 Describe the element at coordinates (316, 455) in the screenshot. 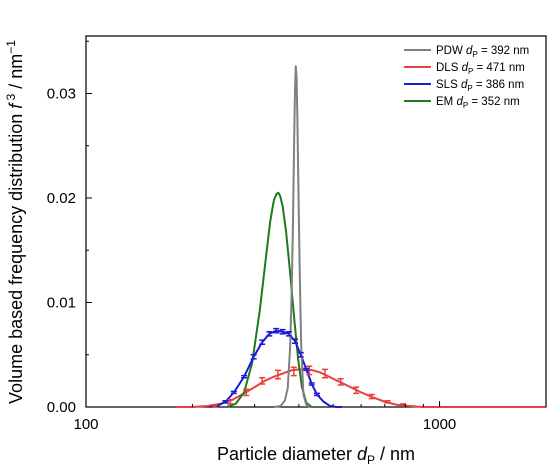

I see `x-axis-title: Particle diameter dP / nm` at that location.